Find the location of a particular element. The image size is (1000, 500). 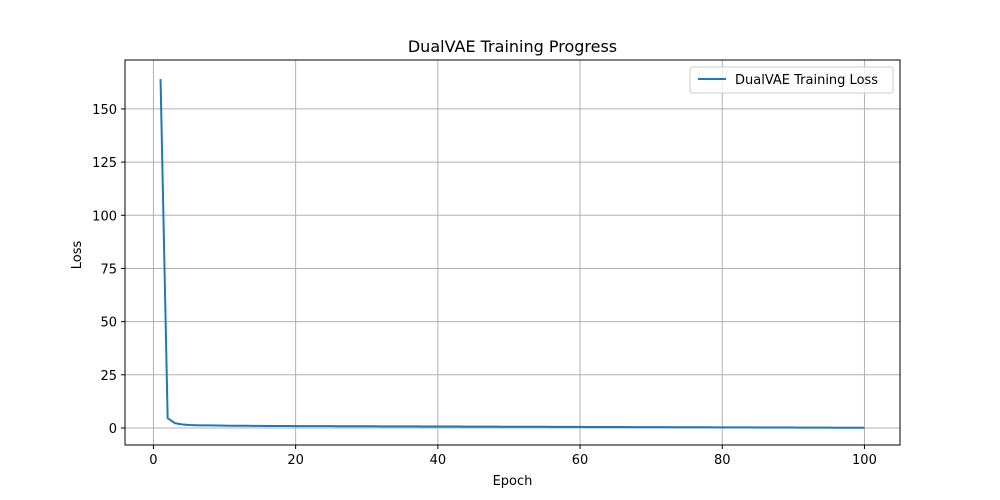

y-tick-label: 125 is located at coordinates (104, 163).